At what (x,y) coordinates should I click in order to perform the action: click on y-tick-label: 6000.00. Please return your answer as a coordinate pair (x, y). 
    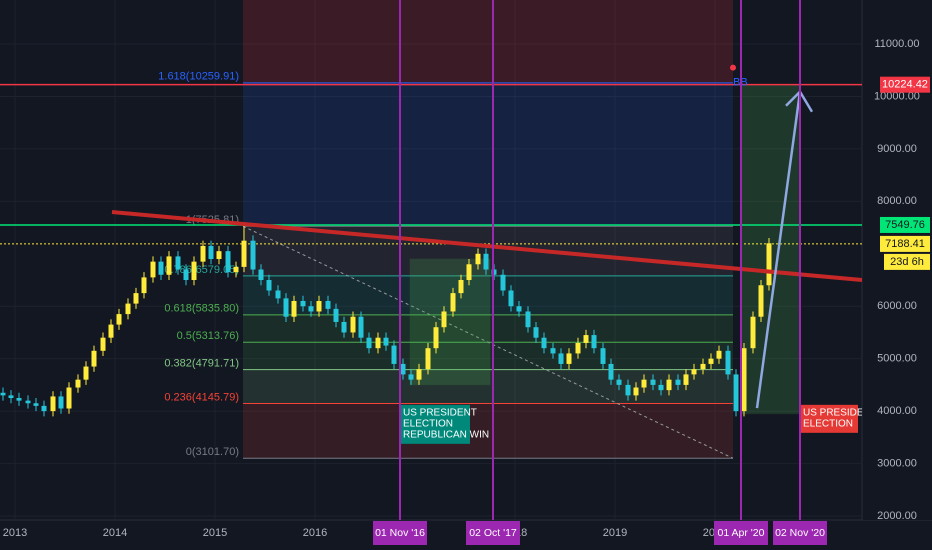
    Looking at the image, I should click on (897, 306).